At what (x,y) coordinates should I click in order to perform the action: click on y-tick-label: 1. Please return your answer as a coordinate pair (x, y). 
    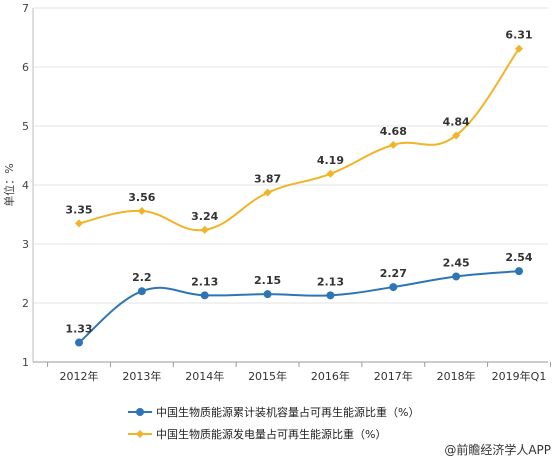
    Looking at the image, I should click on (25, 362).